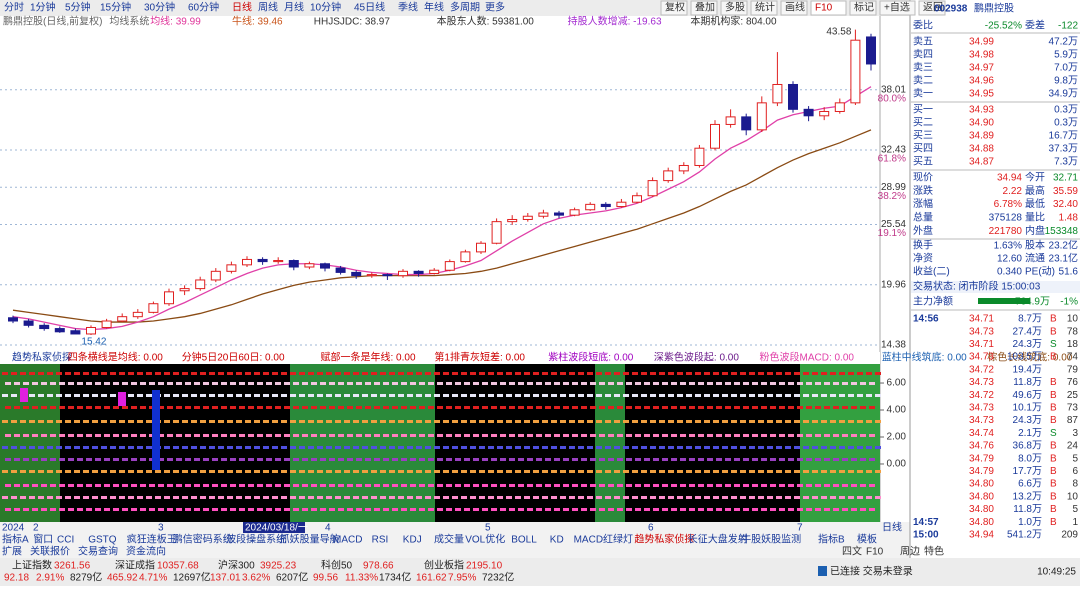  What do you see at coordinates (485, 539) in the screenshot?
I see `indicator-tab: VOL优化` at bounding box center [485, 539].